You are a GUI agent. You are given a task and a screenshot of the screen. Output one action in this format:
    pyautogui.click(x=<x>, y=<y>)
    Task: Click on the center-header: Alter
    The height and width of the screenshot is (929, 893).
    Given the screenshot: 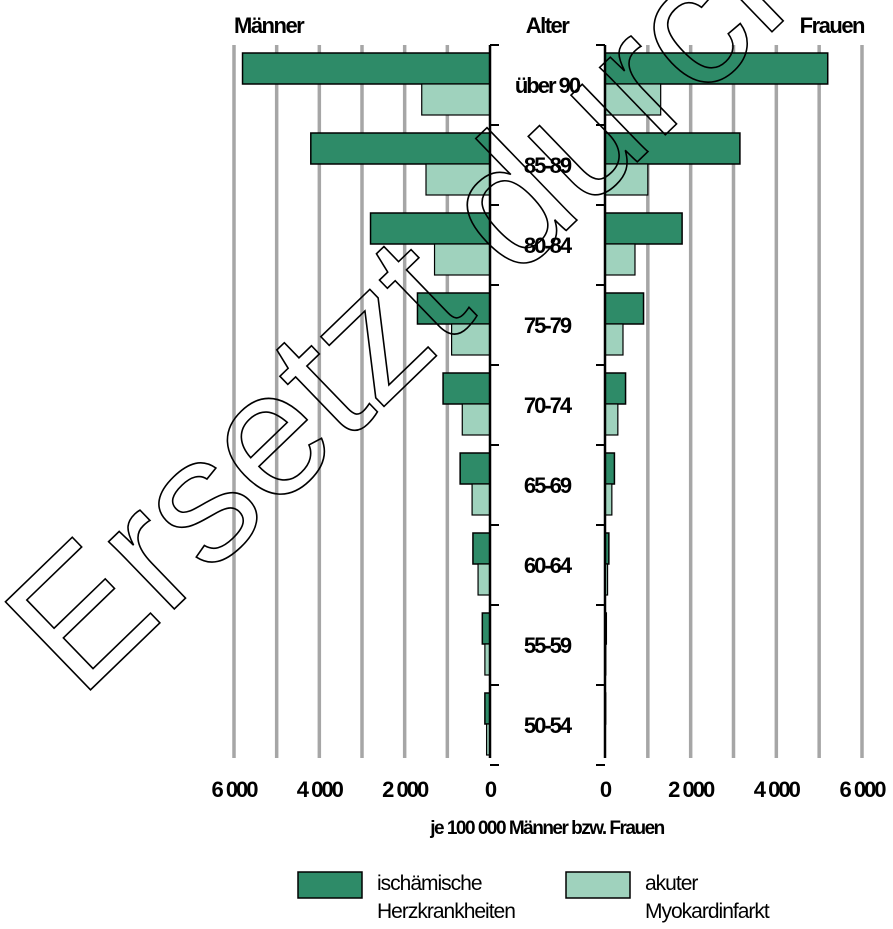 What is the action you would take?
    pyautogui.click(x=548, y=25)
    